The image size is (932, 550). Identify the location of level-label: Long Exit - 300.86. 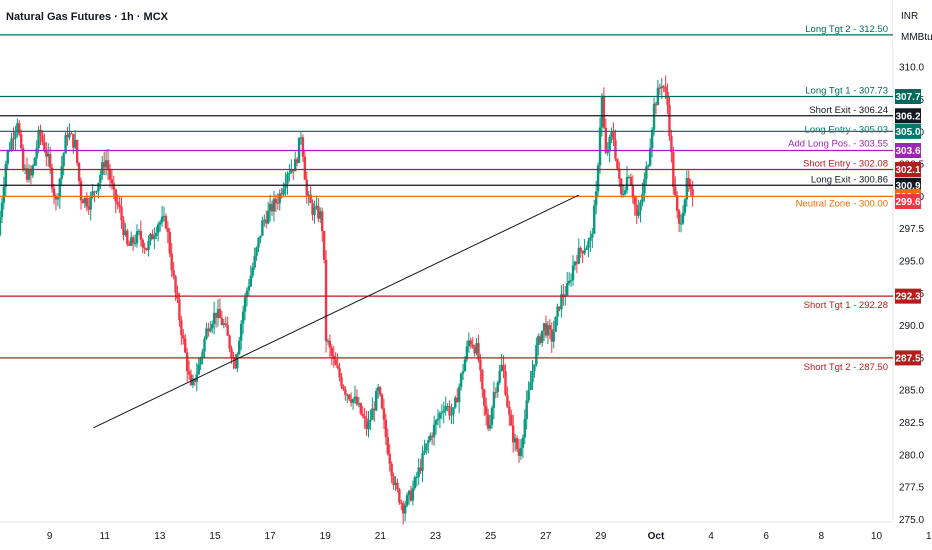
(849, 179).